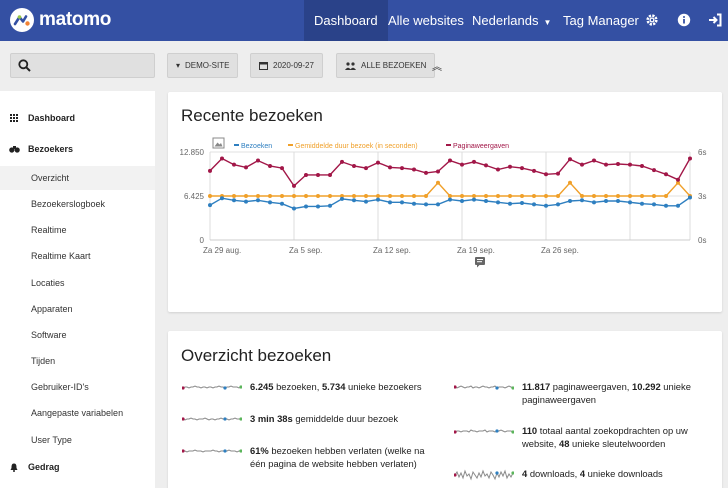 This screenshot has width=728, height=488. I want to click on sidebar-item-realtime-kaart: Realtime Kaart, so click(61, 256).